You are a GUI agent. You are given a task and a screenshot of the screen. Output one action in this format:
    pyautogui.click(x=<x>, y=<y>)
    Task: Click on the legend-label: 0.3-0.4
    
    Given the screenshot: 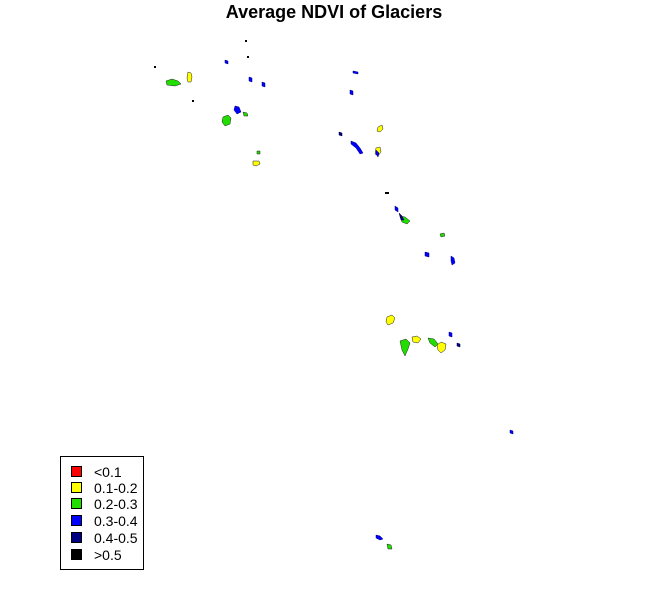 What is the action you would take?
    pyautogui.click(x=116, y=520)
    